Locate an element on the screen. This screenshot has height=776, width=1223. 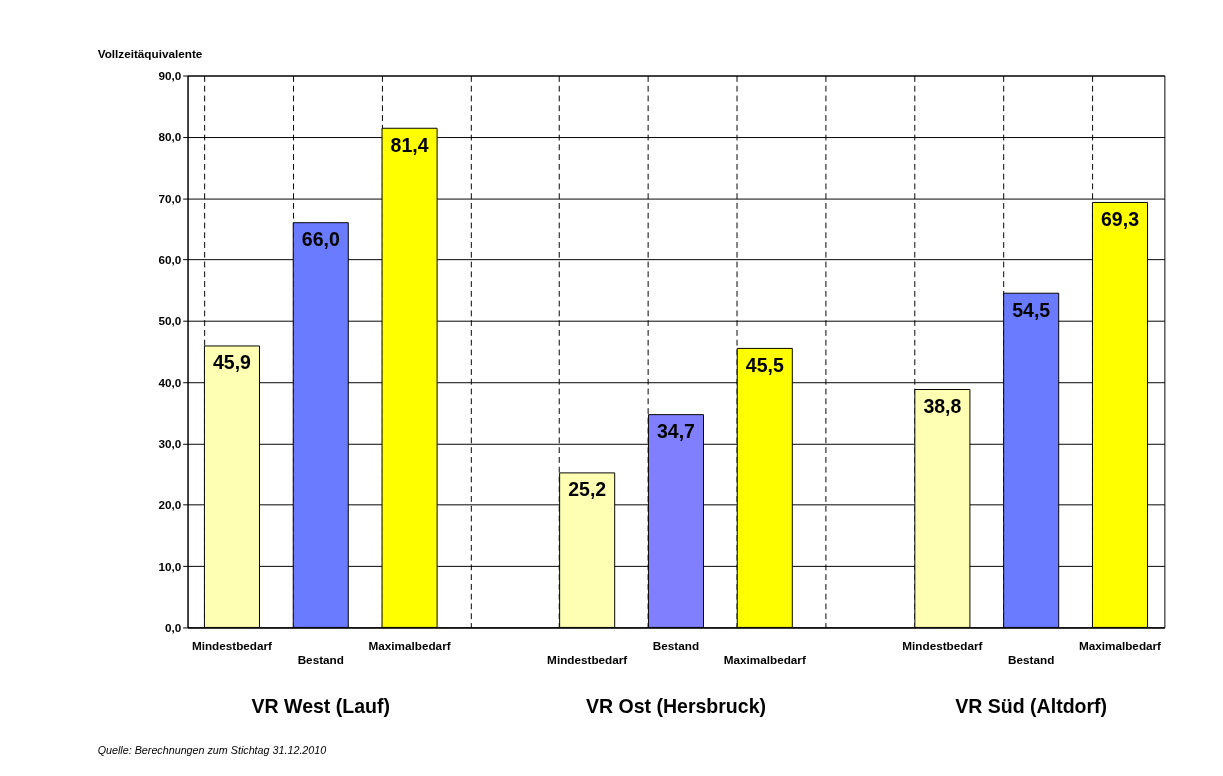
y-tick-label: 40,0 is located at coordinates (170, 382).